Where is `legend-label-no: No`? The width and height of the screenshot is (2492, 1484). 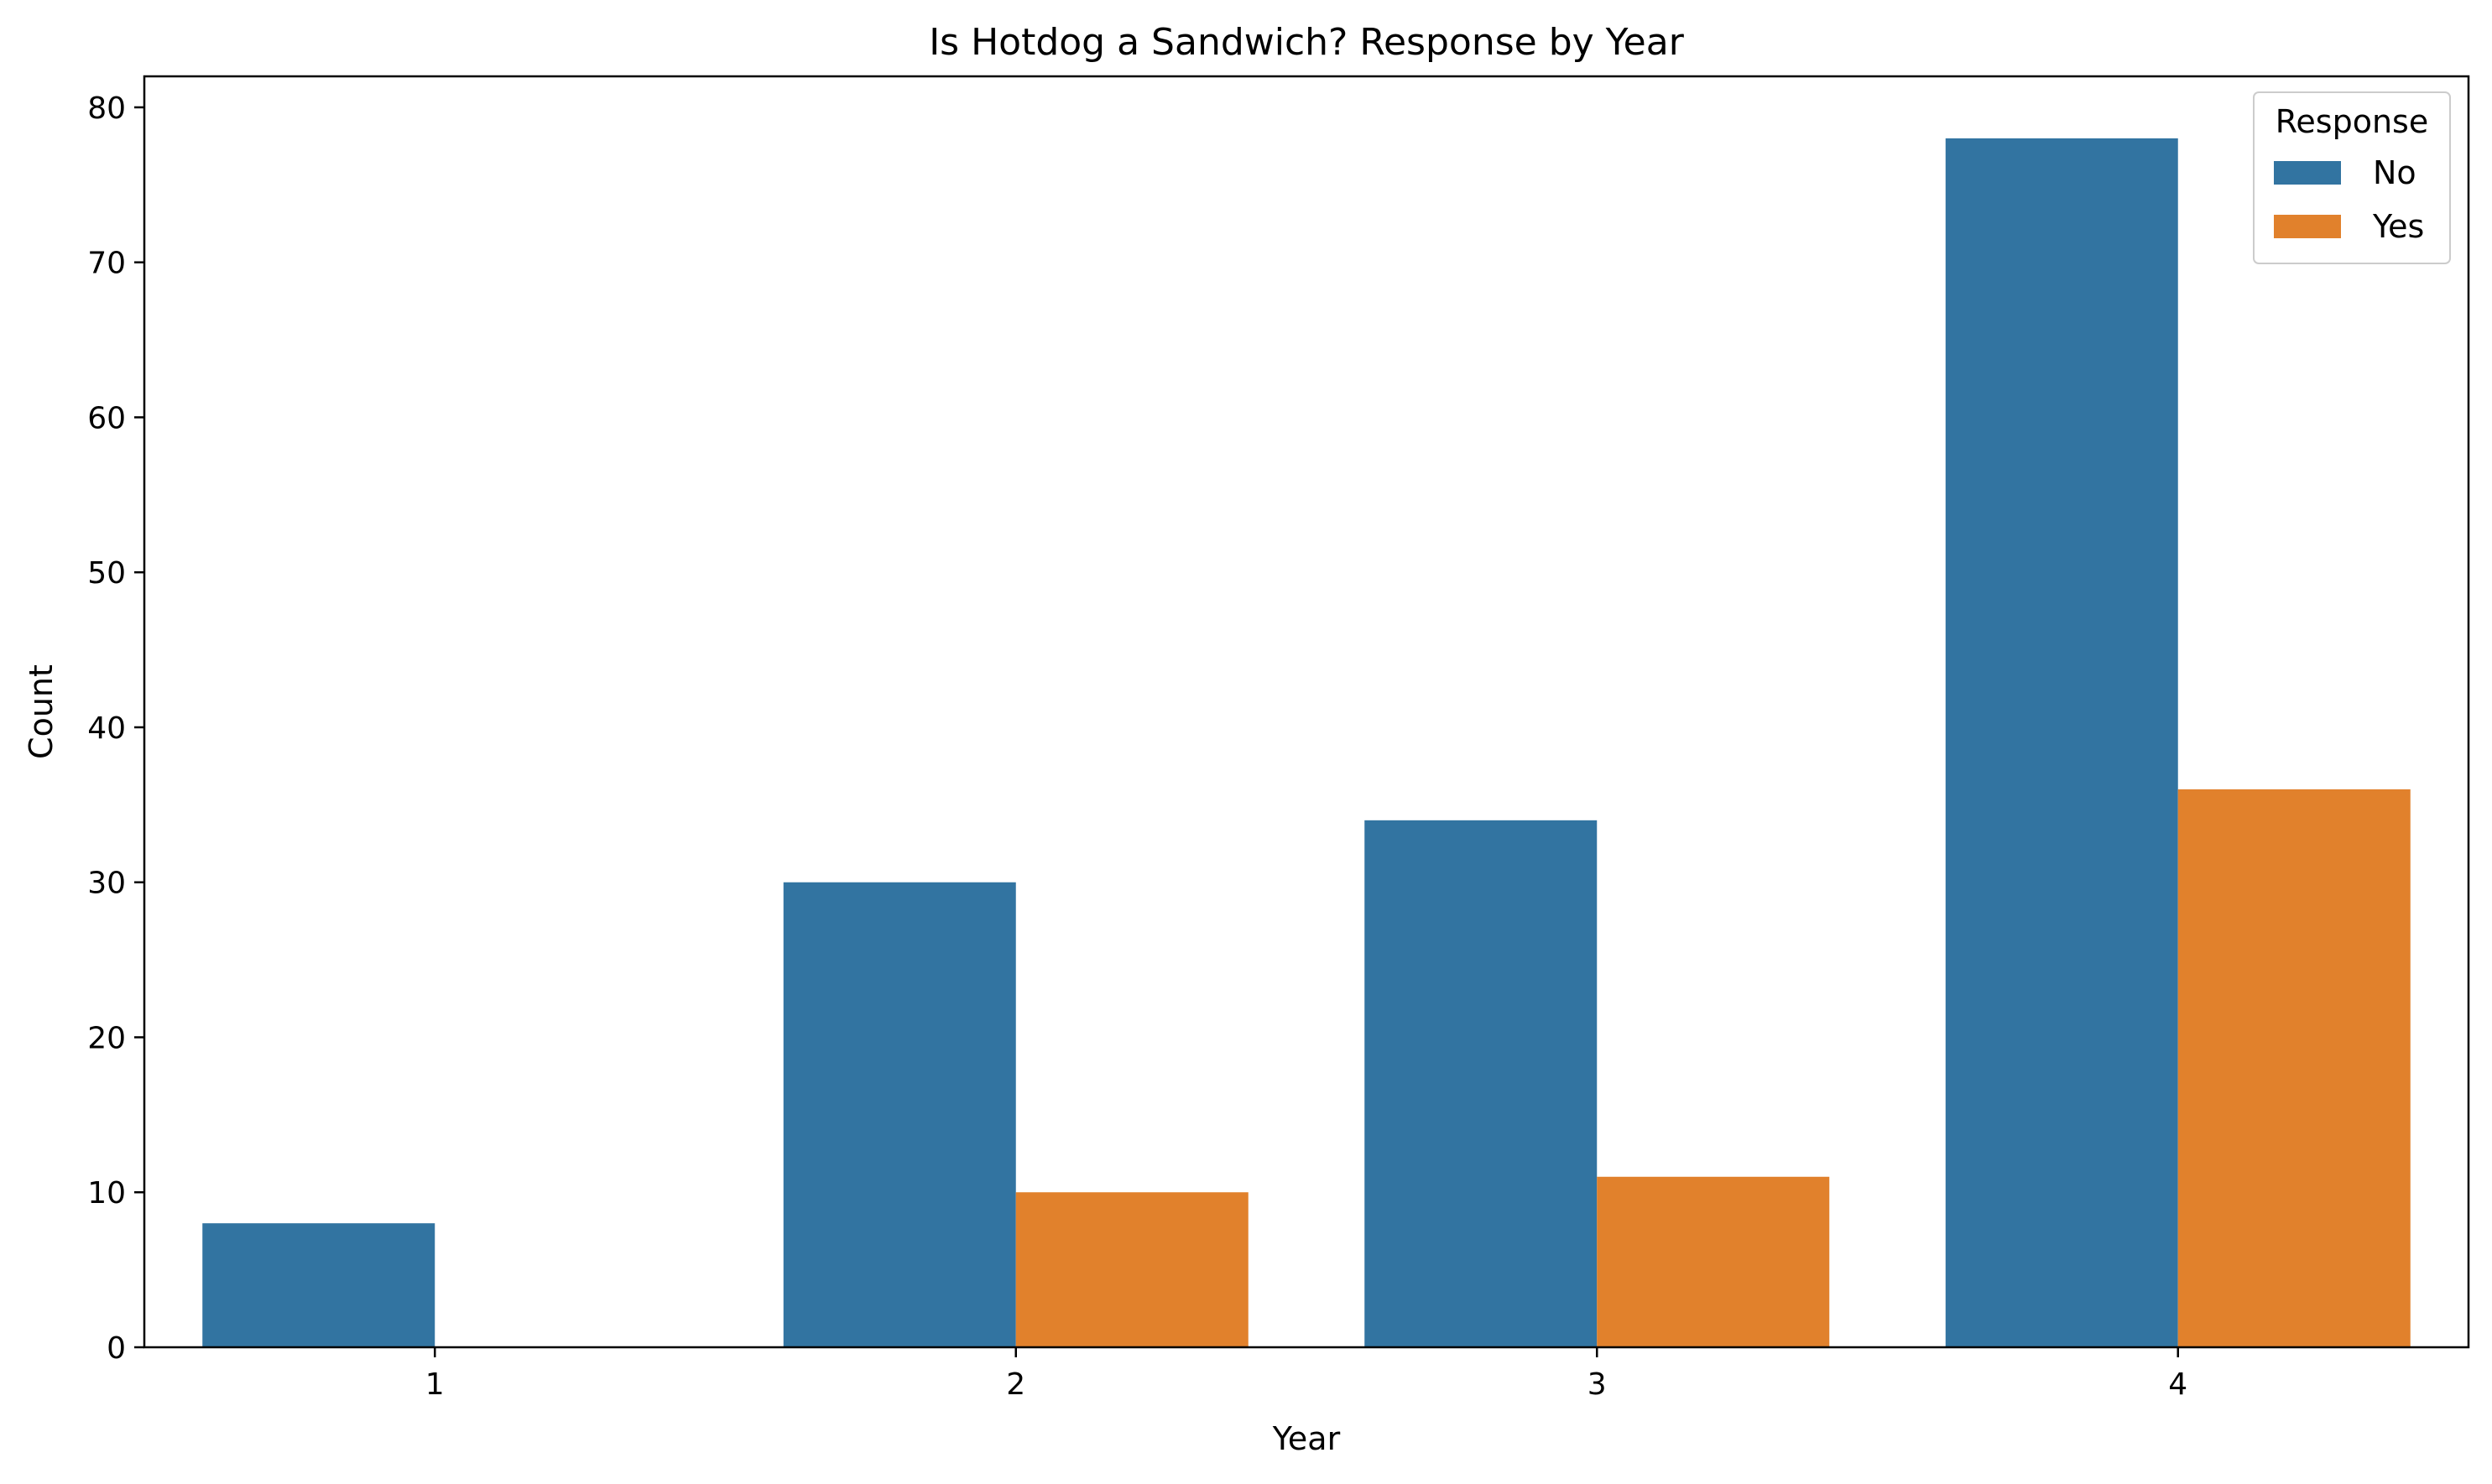 legend-label-no: No is located at coordinates (2395, 172).